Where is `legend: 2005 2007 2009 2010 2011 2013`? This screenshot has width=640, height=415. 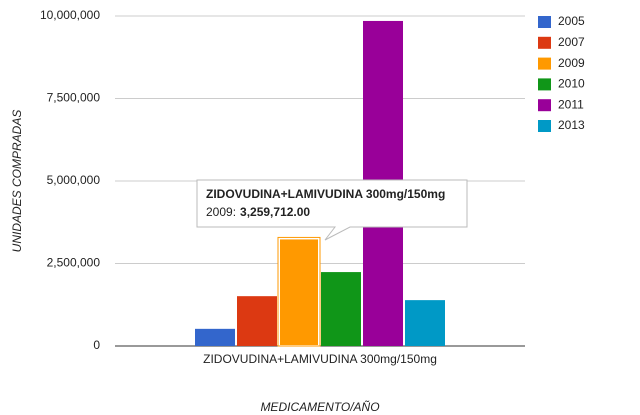
legend: 2005 2007 2009 2010 2011 2013 is located at coordinates (561, 73).